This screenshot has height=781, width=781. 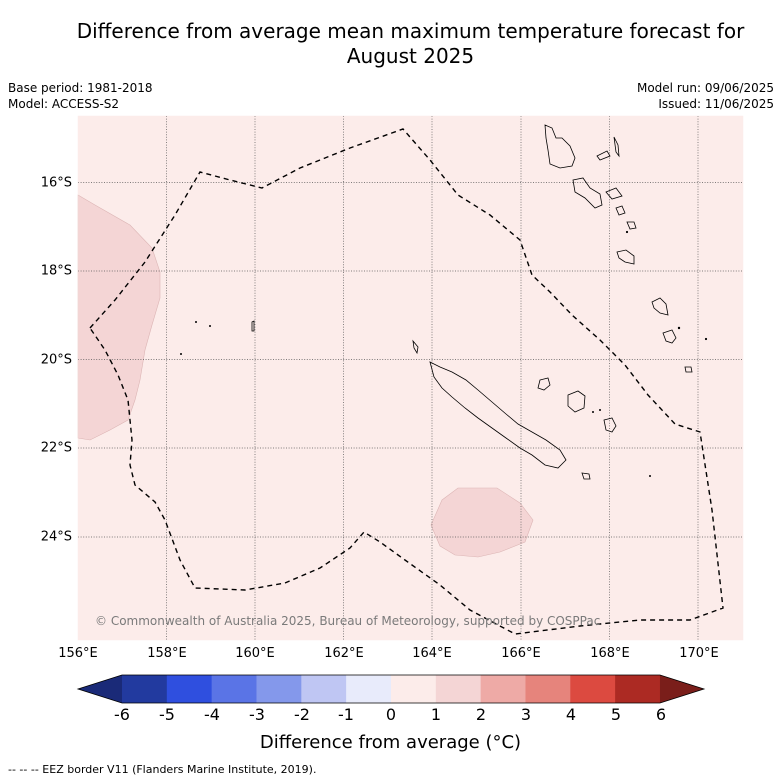 I want to click on right-metadata: Model run: 09/06/2025 Issued: 11/06/2025, so click(x=705, y=96).